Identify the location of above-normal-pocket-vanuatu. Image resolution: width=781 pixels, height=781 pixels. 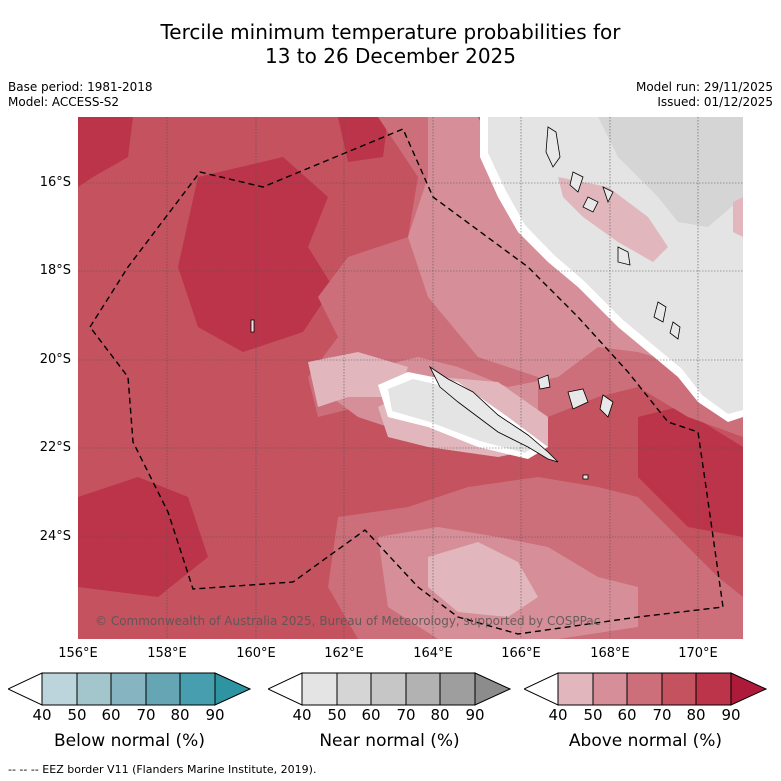
(613, 219).